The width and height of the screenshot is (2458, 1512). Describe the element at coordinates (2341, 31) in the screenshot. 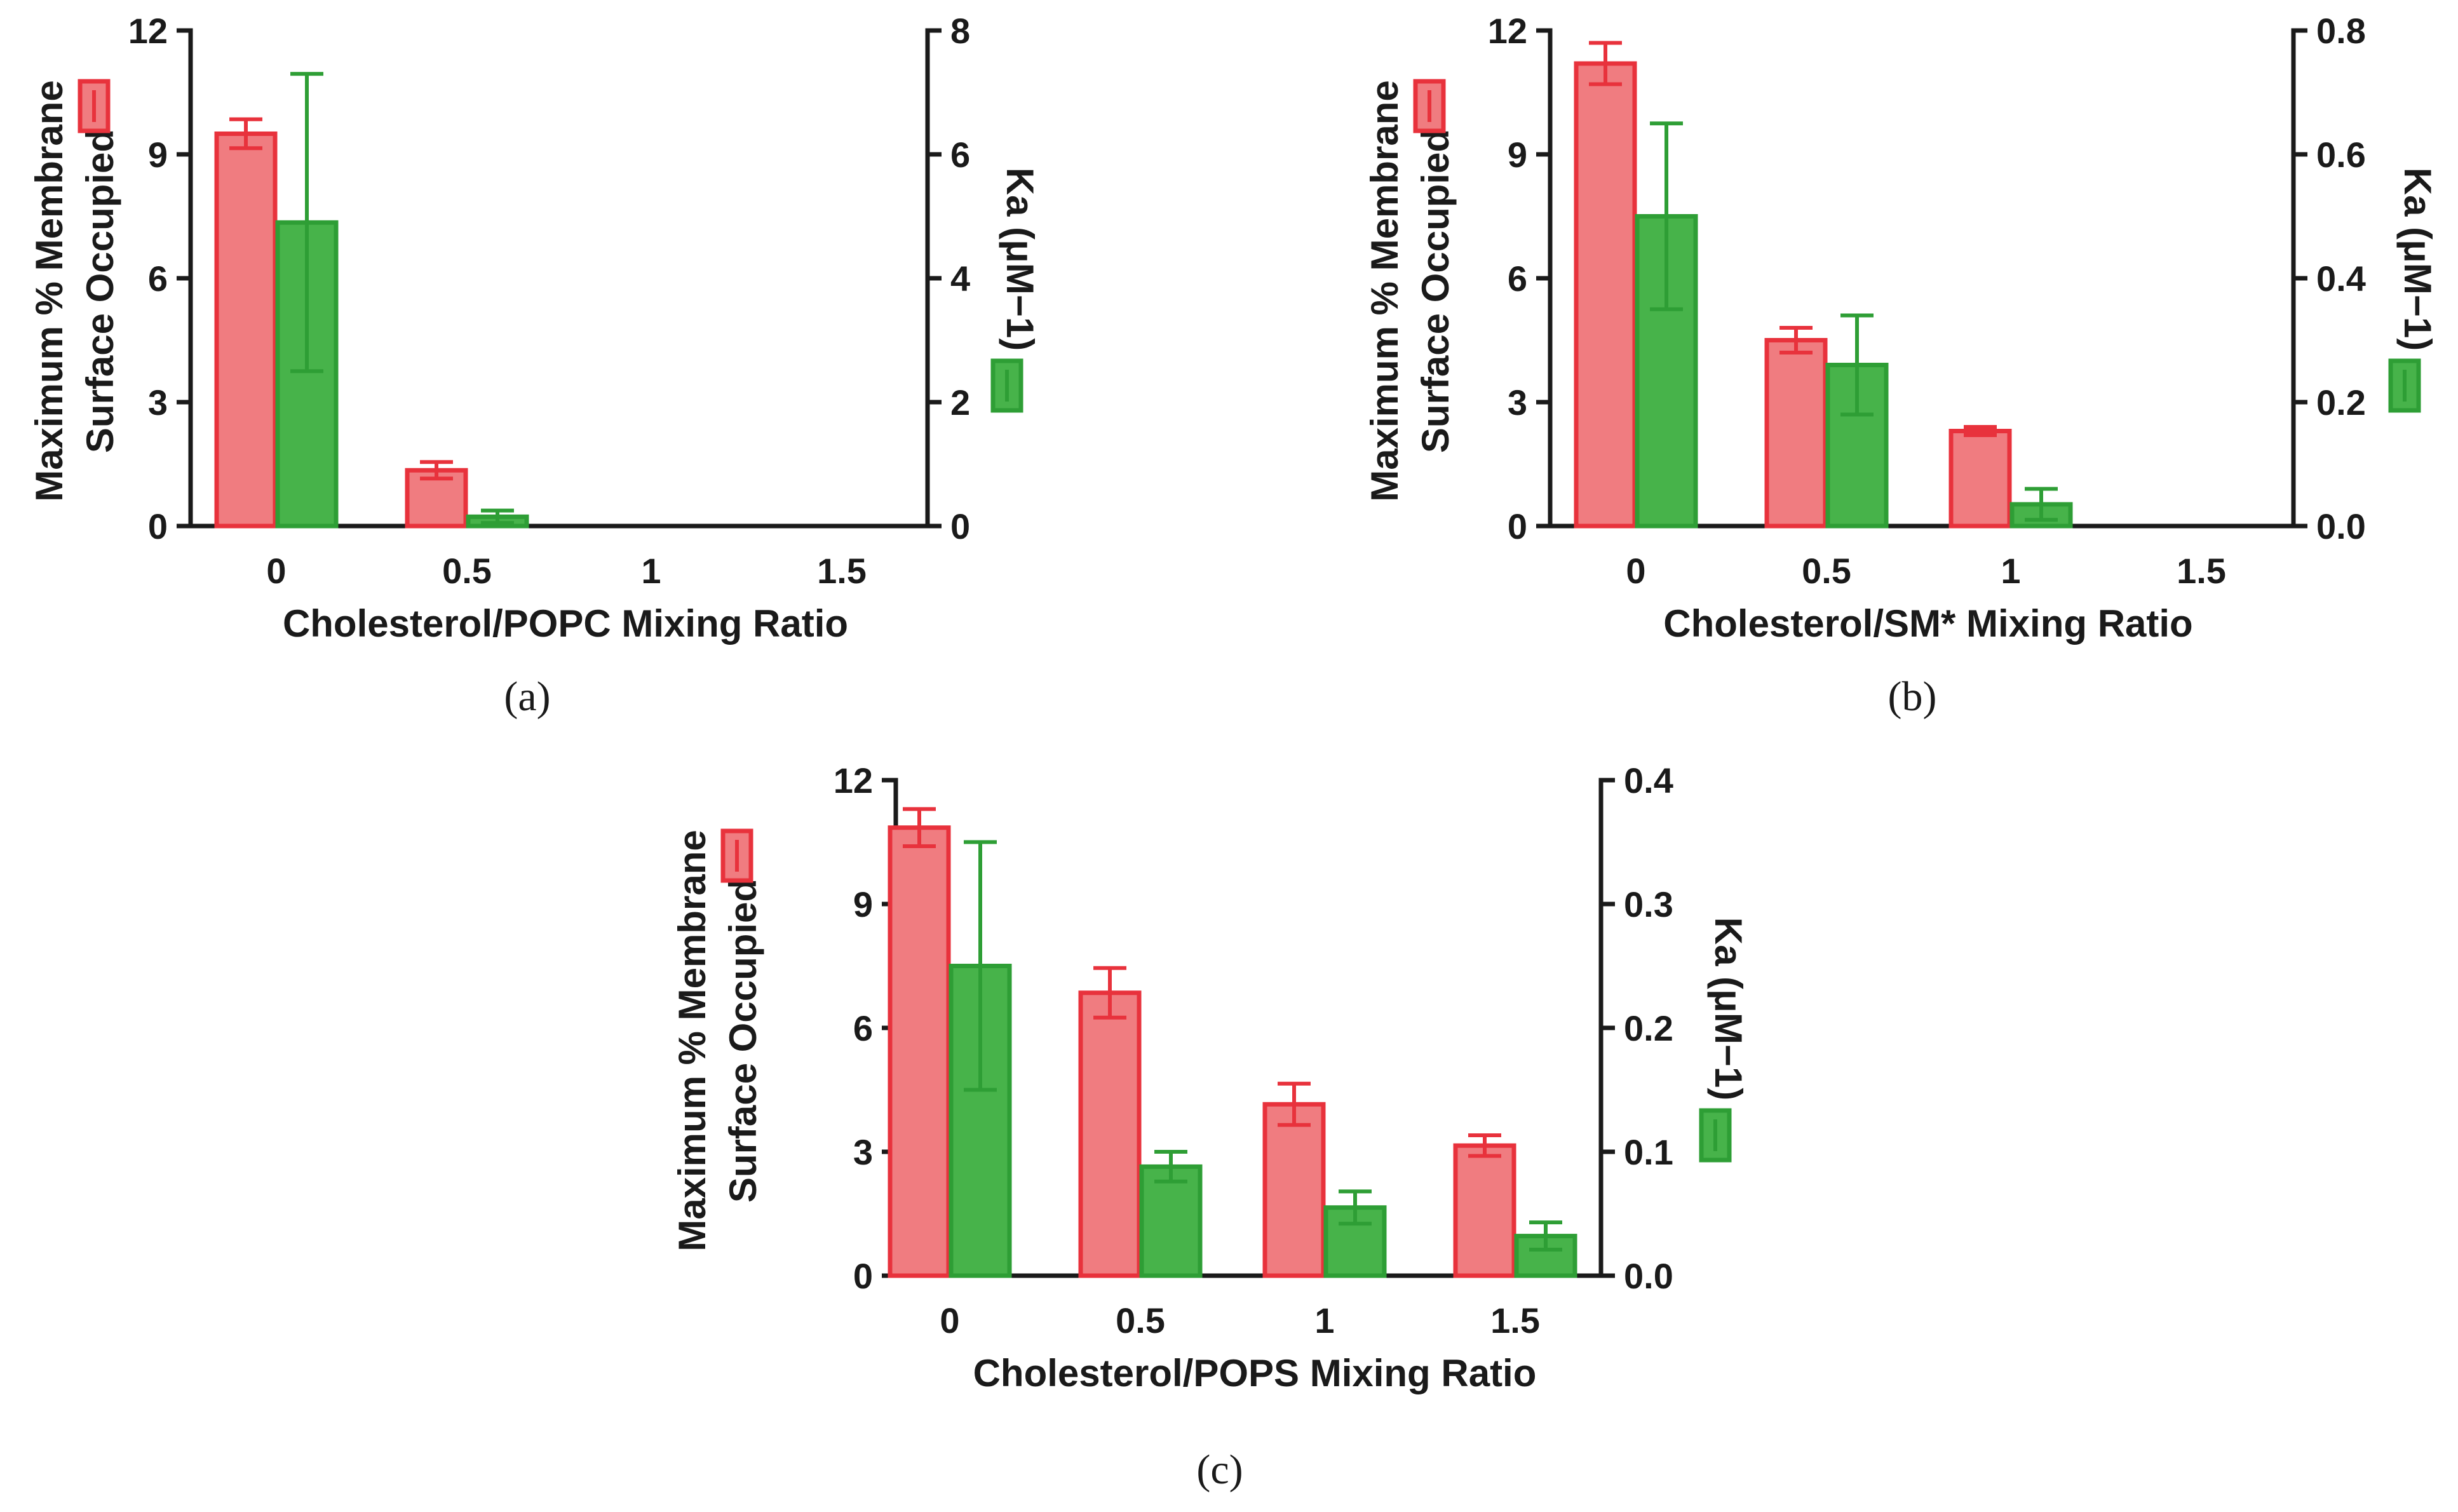

I see `right-tick-label: 0.8` at that location.